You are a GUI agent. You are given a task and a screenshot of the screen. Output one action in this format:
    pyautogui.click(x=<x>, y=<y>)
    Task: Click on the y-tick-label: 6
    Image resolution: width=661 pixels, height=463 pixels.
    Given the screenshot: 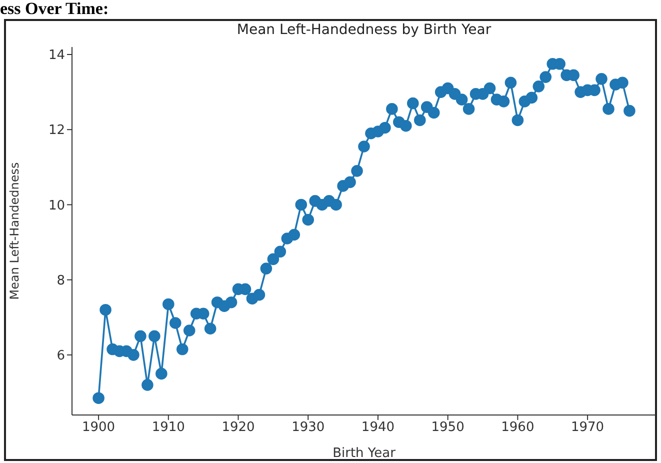 What is the action you would take?
    pyautogui.click(x=60, y=356)
    